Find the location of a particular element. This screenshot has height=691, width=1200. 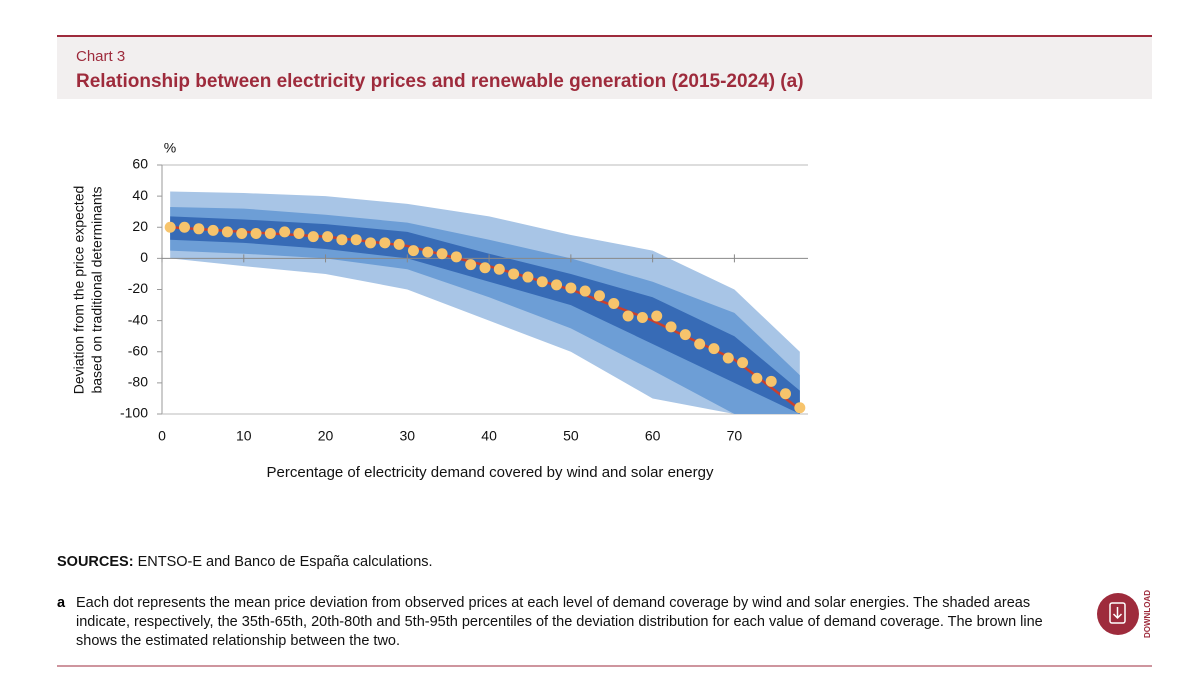

y-axis-label: based on traditional determinants is located at coordinates (97, 289).